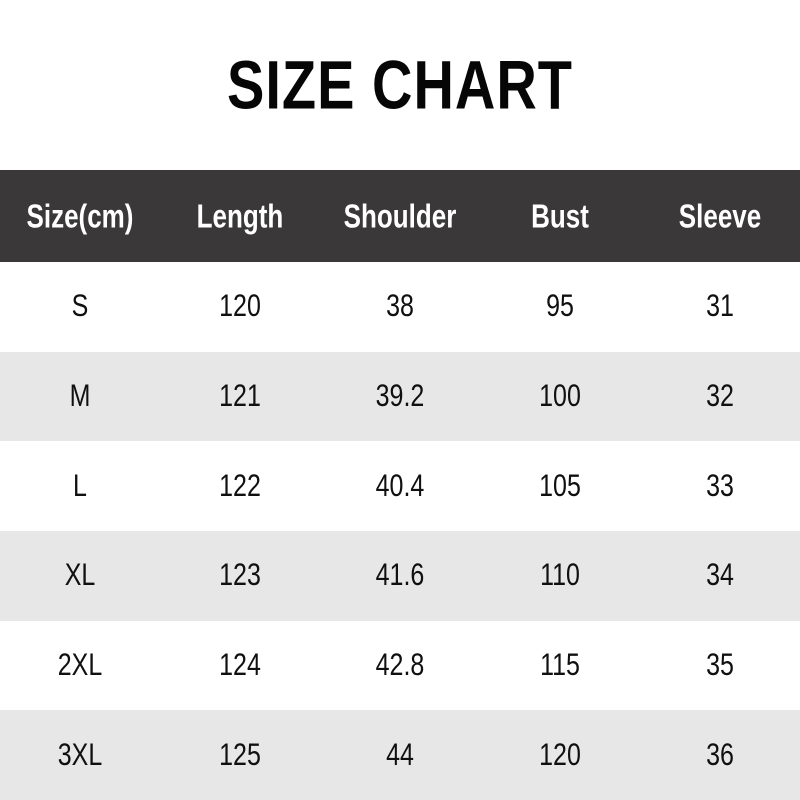  I want to click on table-cell: 44, so click(400, 754).